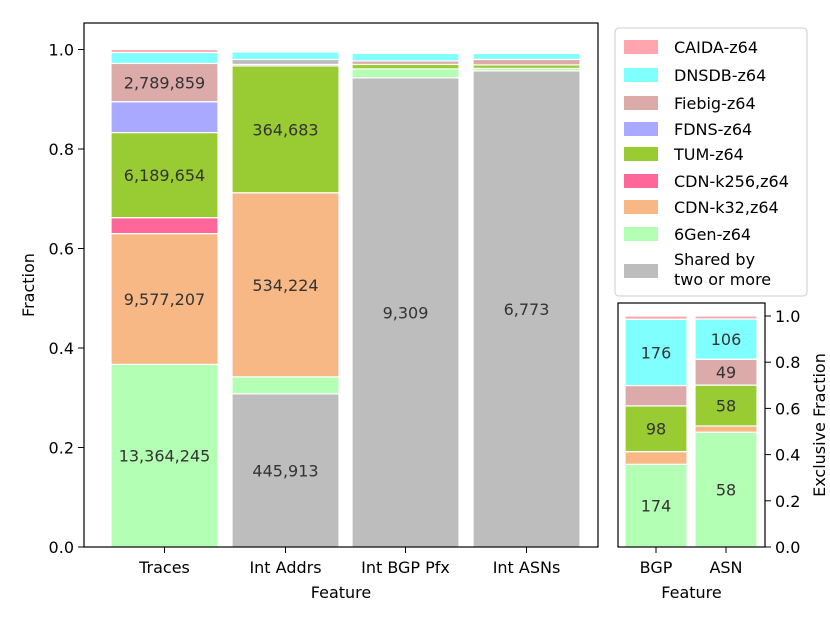 The height and width of the screenshot is (623, 830). I want to click on exclusive-y-tick-label: 0.0, so click(787, 547).